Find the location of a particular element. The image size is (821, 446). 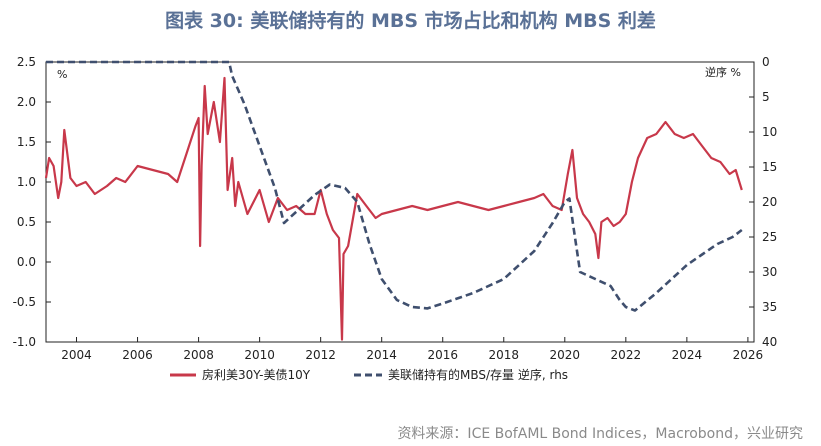

x-tick-label: 2006 is located at coordinates (137, 355).